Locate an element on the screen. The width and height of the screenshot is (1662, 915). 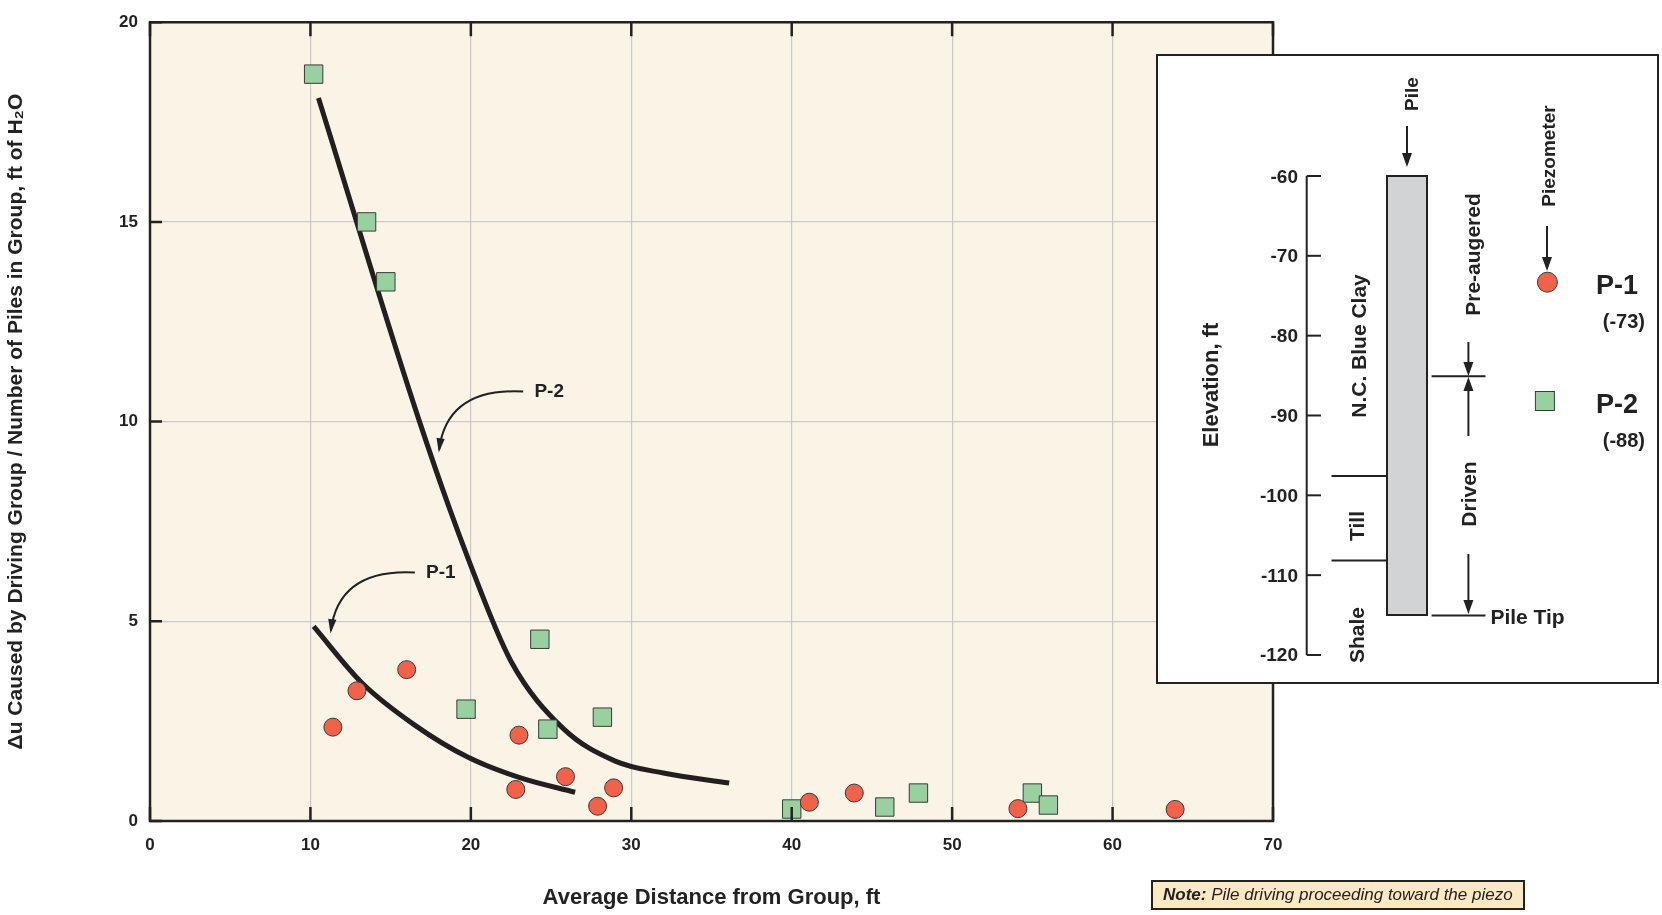
x-tick-label: 60 is located at coordinates (1113, 844).